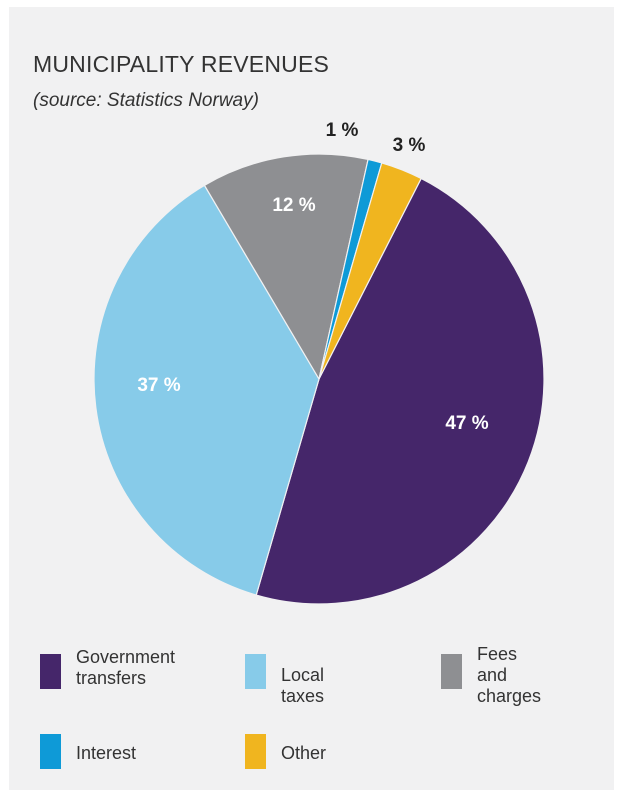  Describe the element at coordinates (370, 271) in the screenshot. I see `pie-slice-other` at that location.